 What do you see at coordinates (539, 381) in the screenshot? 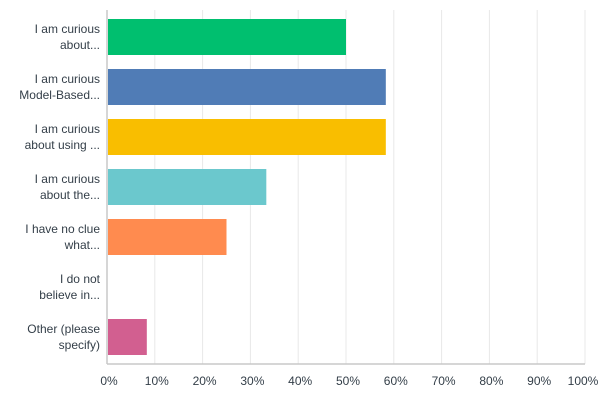
I see `x-tick-label: 90%` at bounding box center [539, 381].